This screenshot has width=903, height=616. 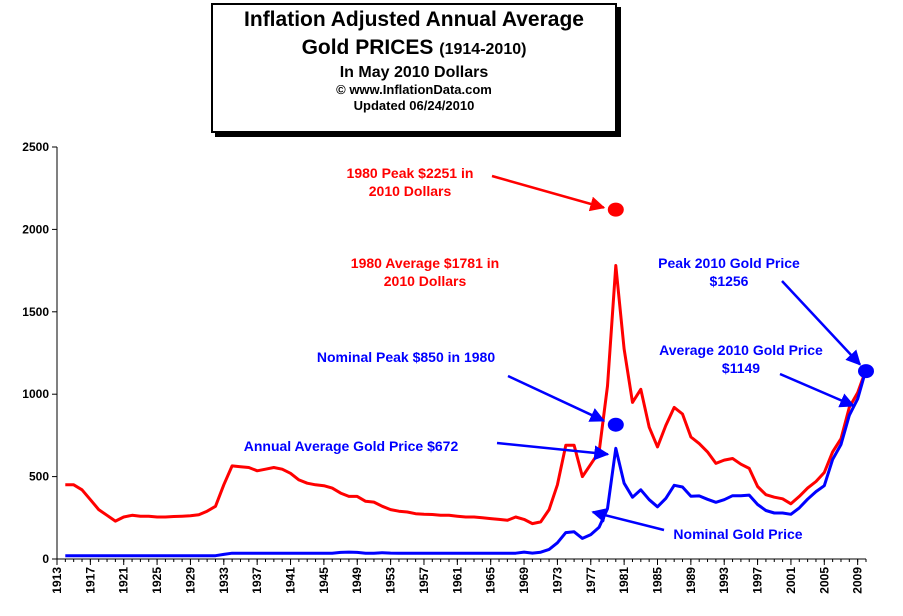 What do you see at coordinates (491, 580) in the screenshot?
I see `x-tick-label: 1965` at bounding box center [491, 580].